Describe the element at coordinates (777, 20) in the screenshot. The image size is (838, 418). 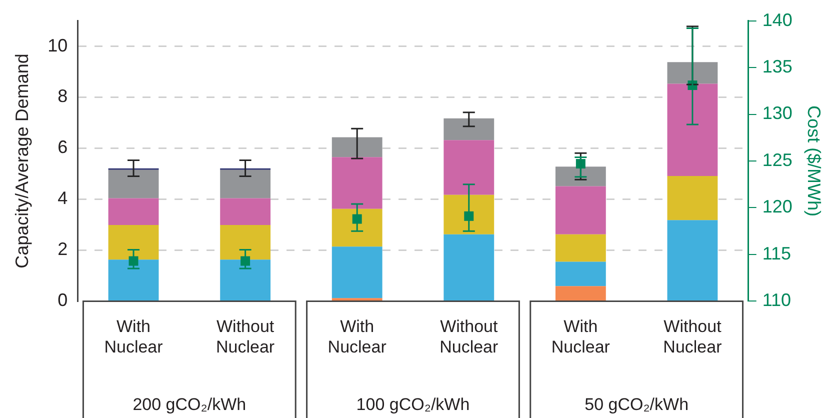
I see `y2-tick-label: 140` at that location.